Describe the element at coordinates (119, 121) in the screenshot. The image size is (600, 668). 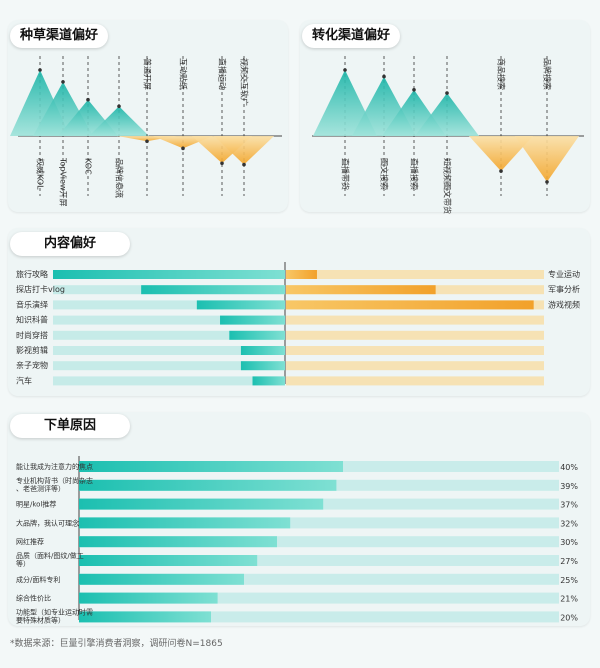
I see `seed-peak` at that location.